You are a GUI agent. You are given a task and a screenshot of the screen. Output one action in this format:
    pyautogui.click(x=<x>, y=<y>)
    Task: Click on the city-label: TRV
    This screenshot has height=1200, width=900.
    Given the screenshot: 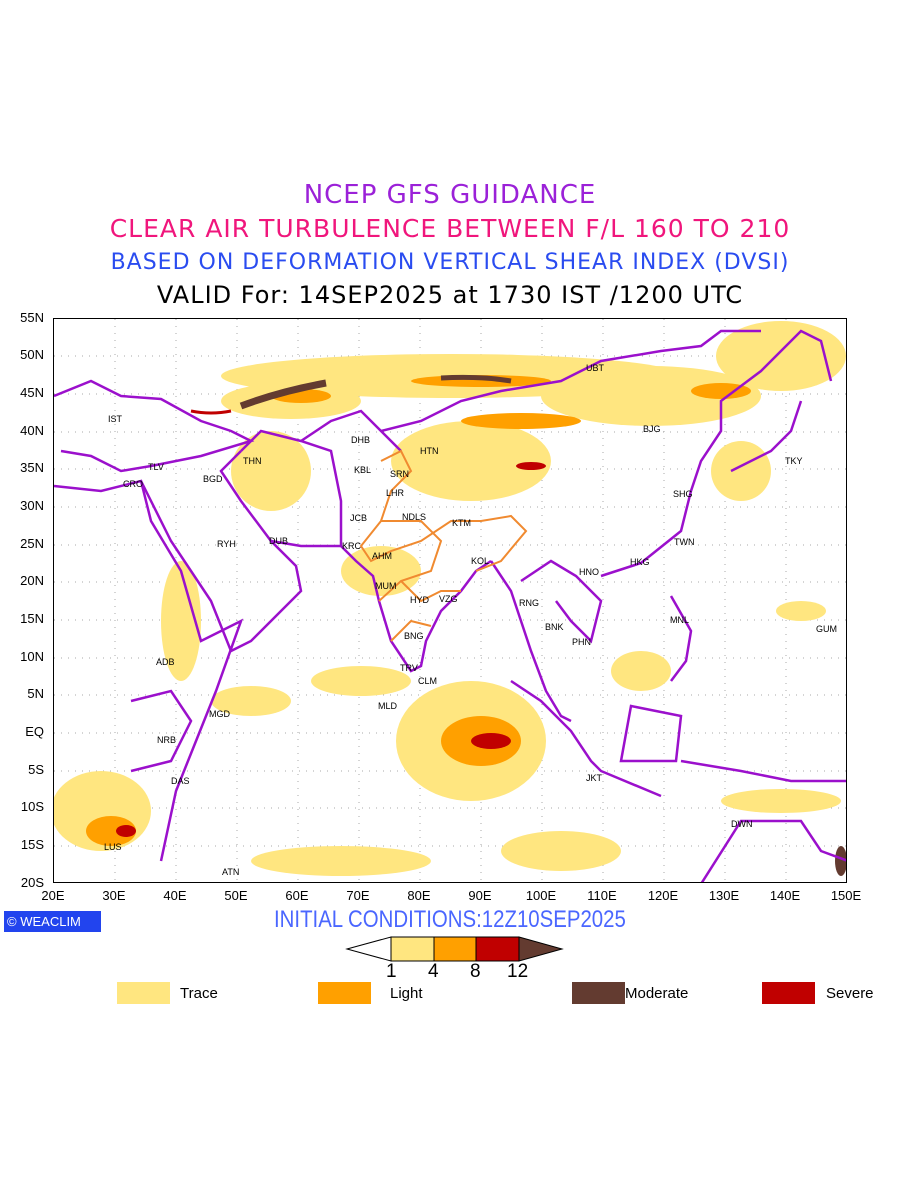 What is the action you would take?
    pyautogui.click(x=409, y=668)
    